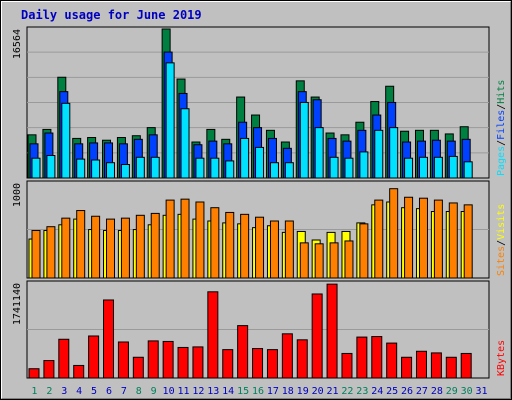 The width and height of the screenshot is (512, 400). What do you see at coordinates (407, 391) in the screenshot?
I see `day-label-26: 26` at bounding box center [407, 391].